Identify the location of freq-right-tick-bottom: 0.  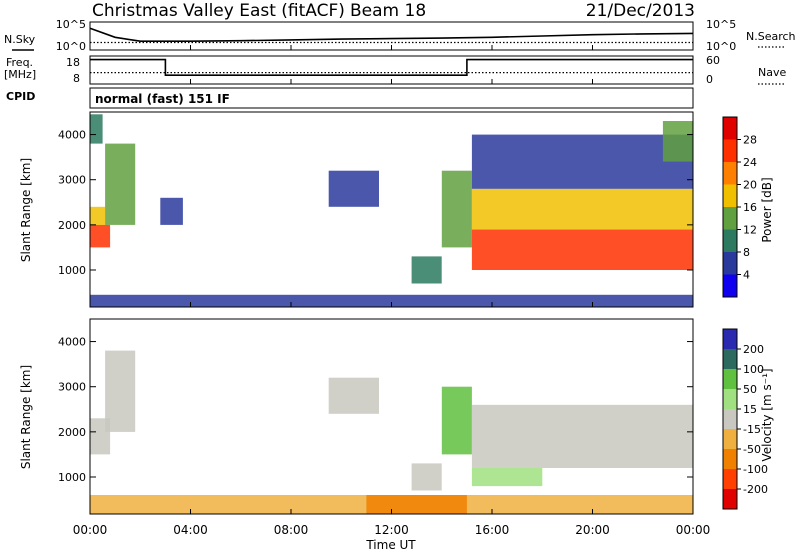
(709, 79).